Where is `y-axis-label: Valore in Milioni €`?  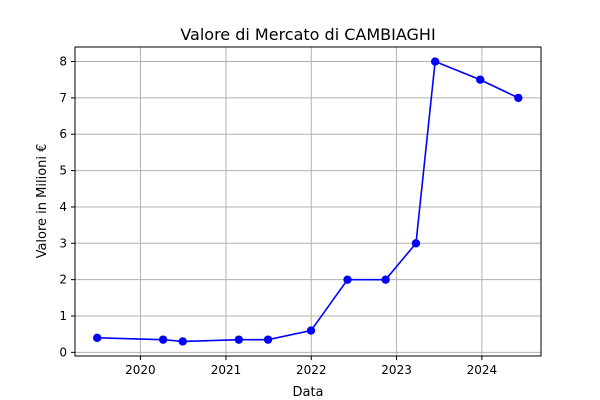 y-axis-label: Valore in Milioni € is located at coordinates (42, 201).